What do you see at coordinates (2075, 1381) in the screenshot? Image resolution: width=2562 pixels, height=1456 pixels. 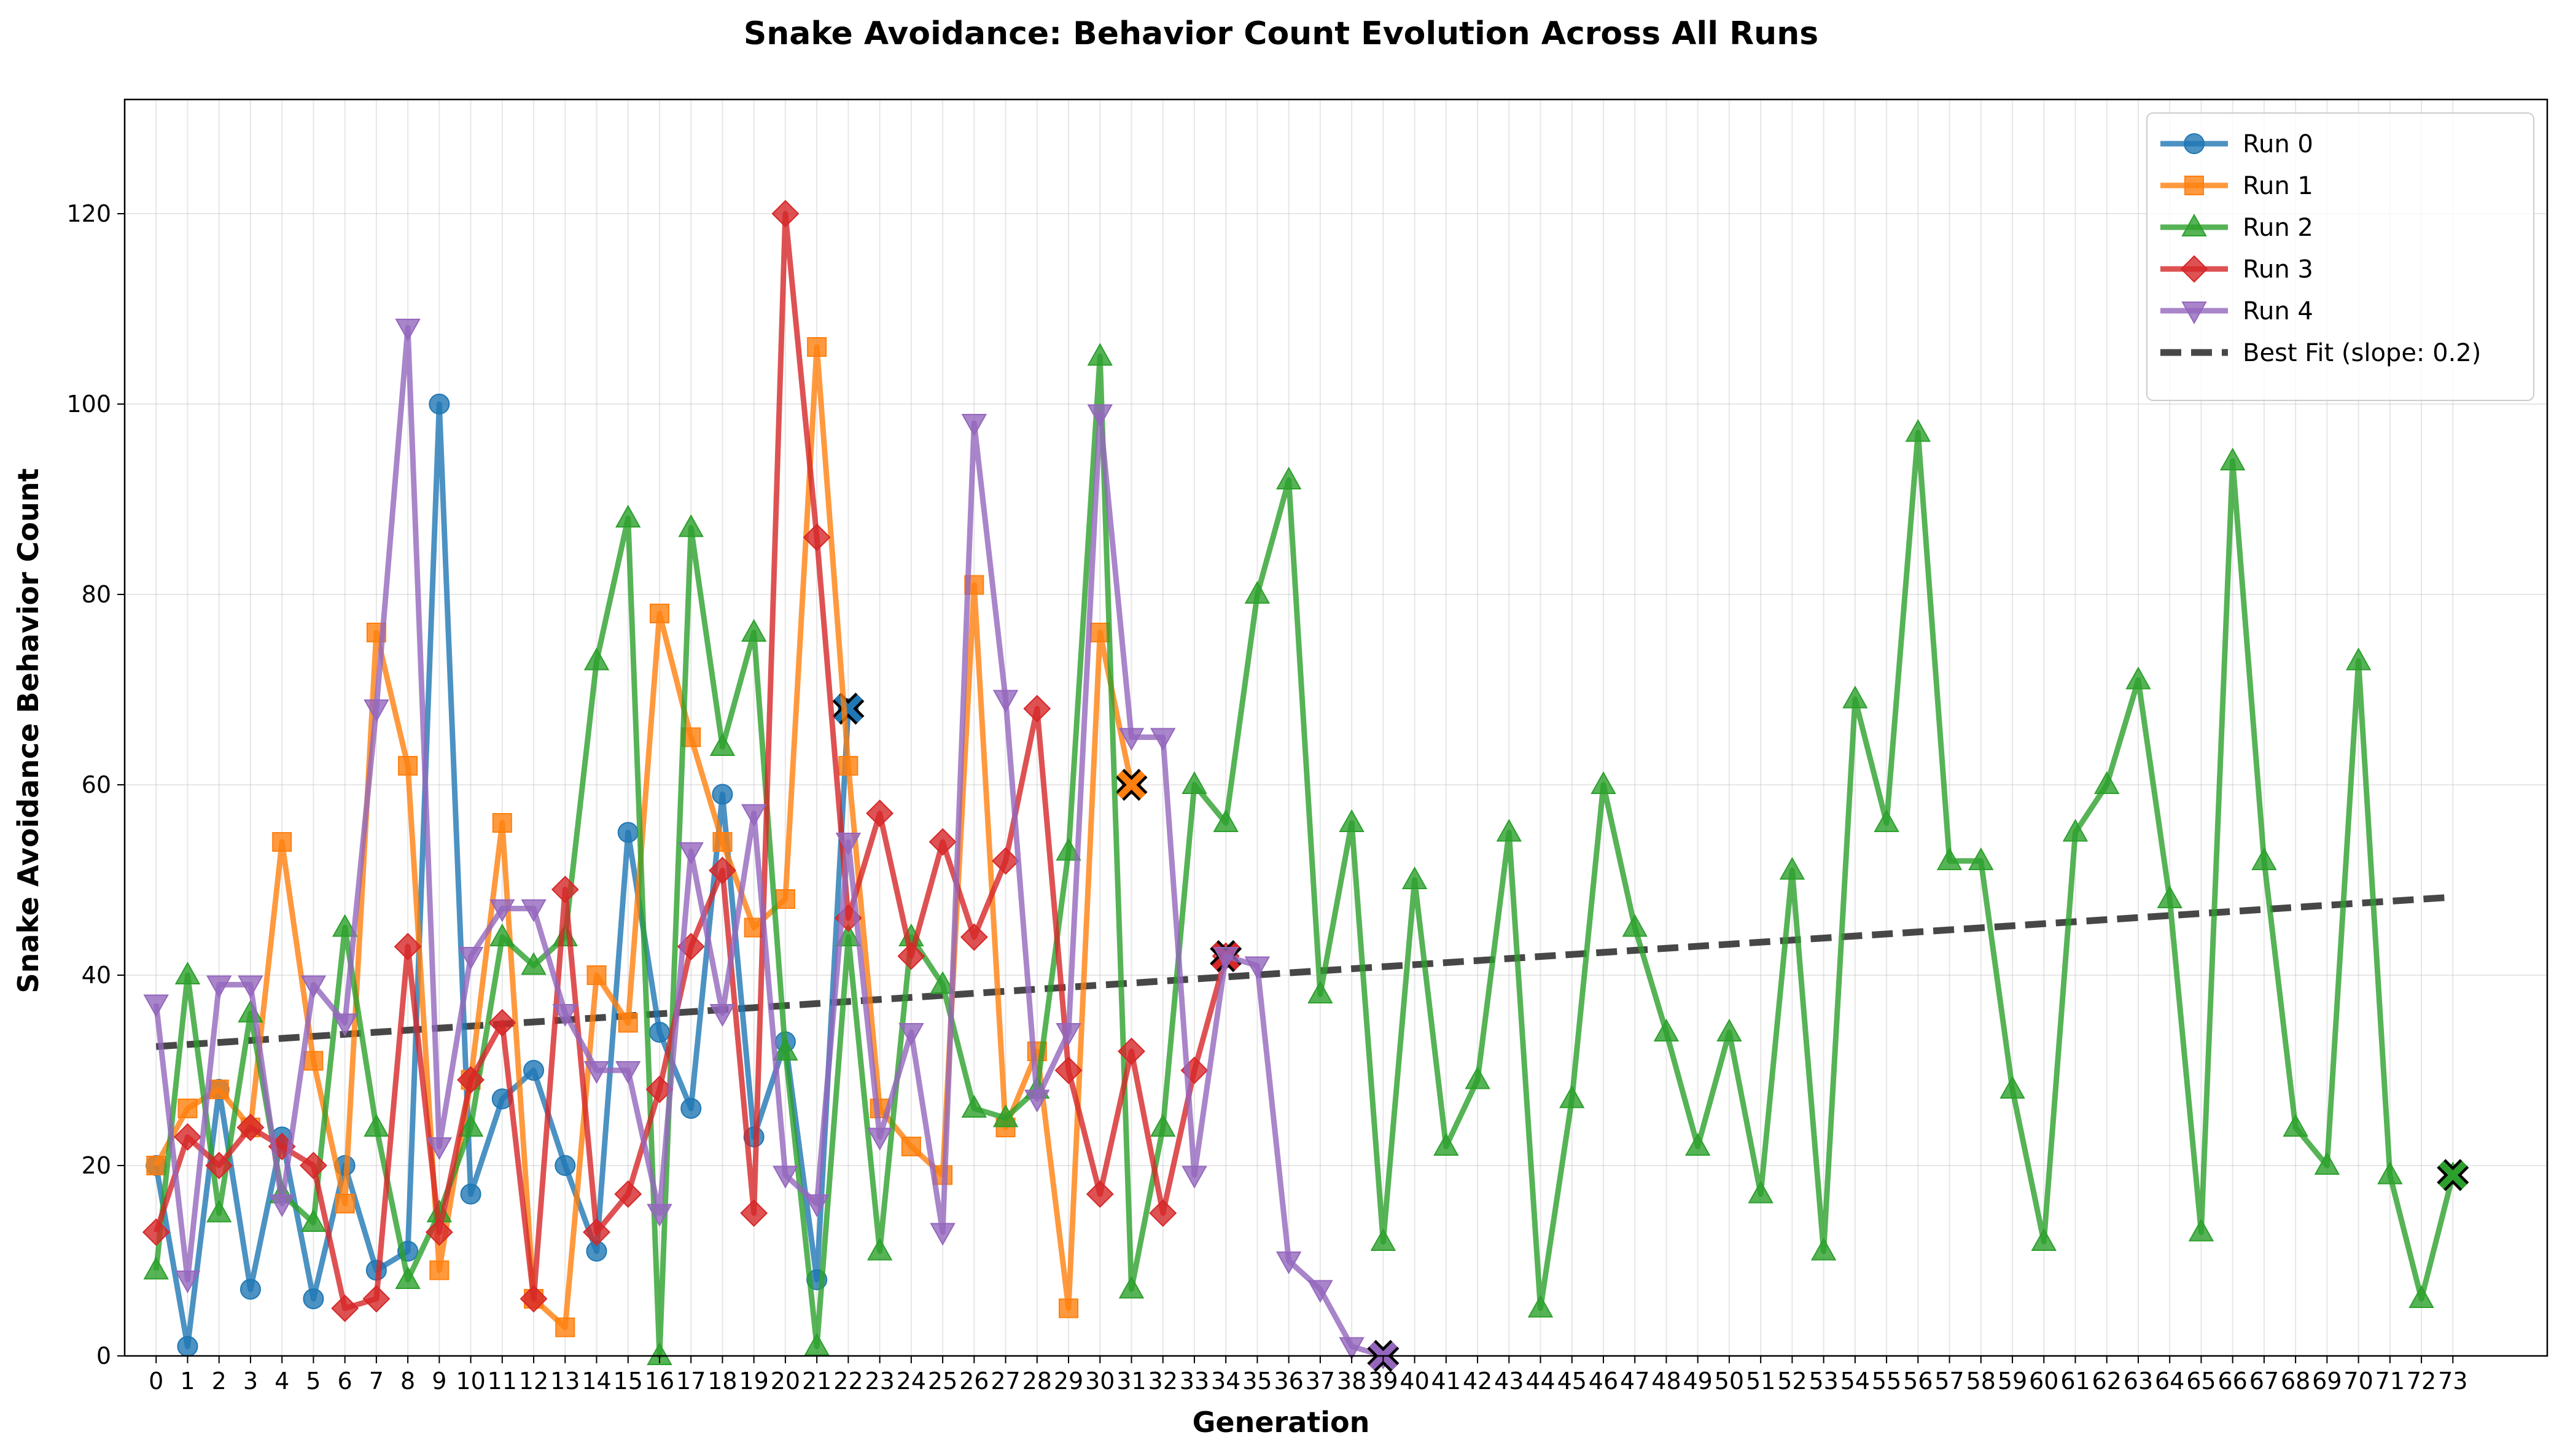 I see `x-tick-label: 61` at bounding box center [2075, 1381].